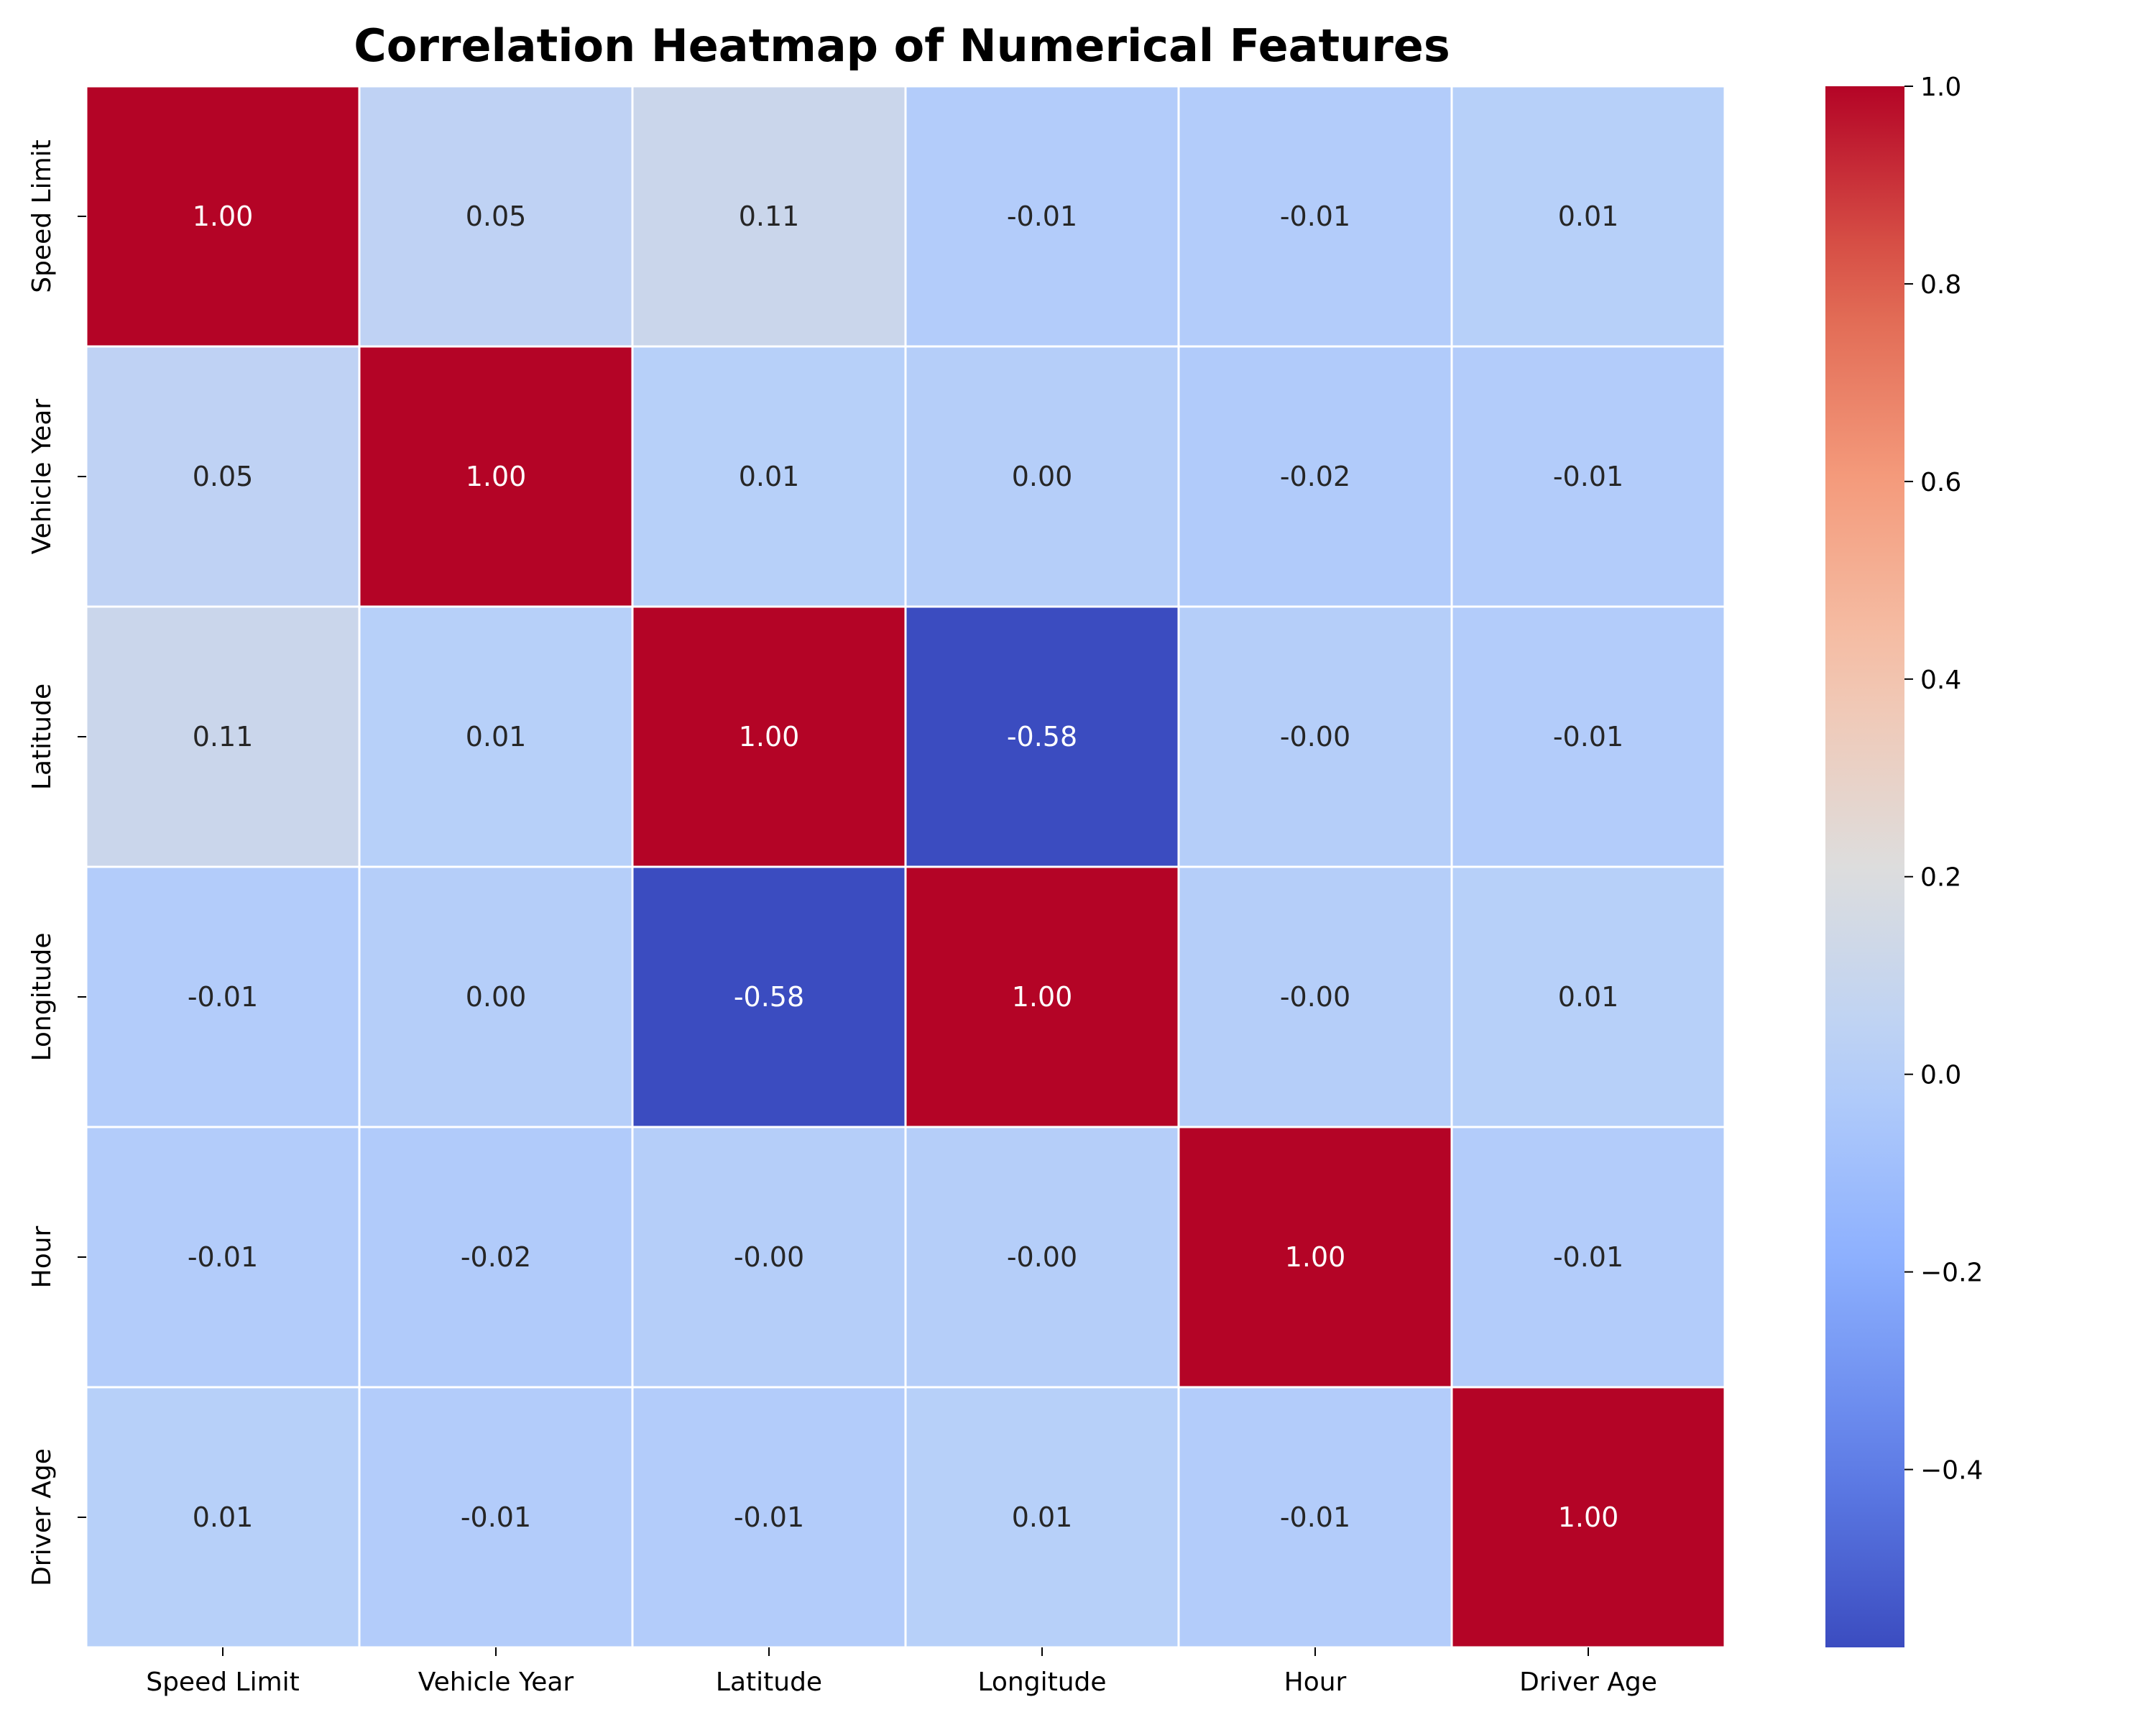 The image size is (2156, 1725). I want to click on colorbar-gradient, so click(1865, 866).